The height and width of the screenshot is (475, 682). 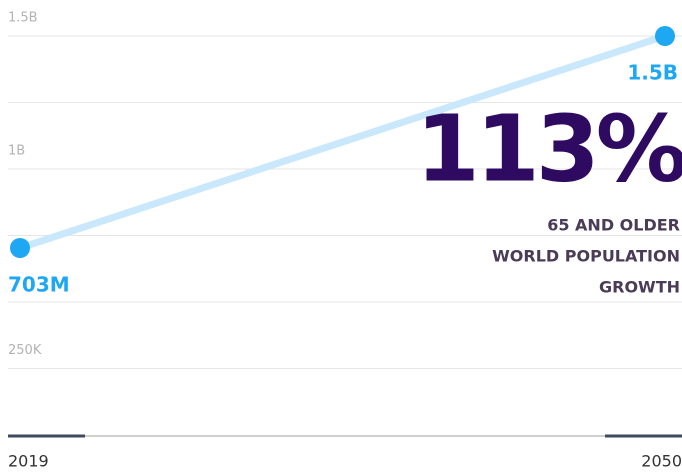 What do you see at coordinates (652, 73) in the screenshot?
I see `value-label: 1.5B` at bounding box center [652, 73].